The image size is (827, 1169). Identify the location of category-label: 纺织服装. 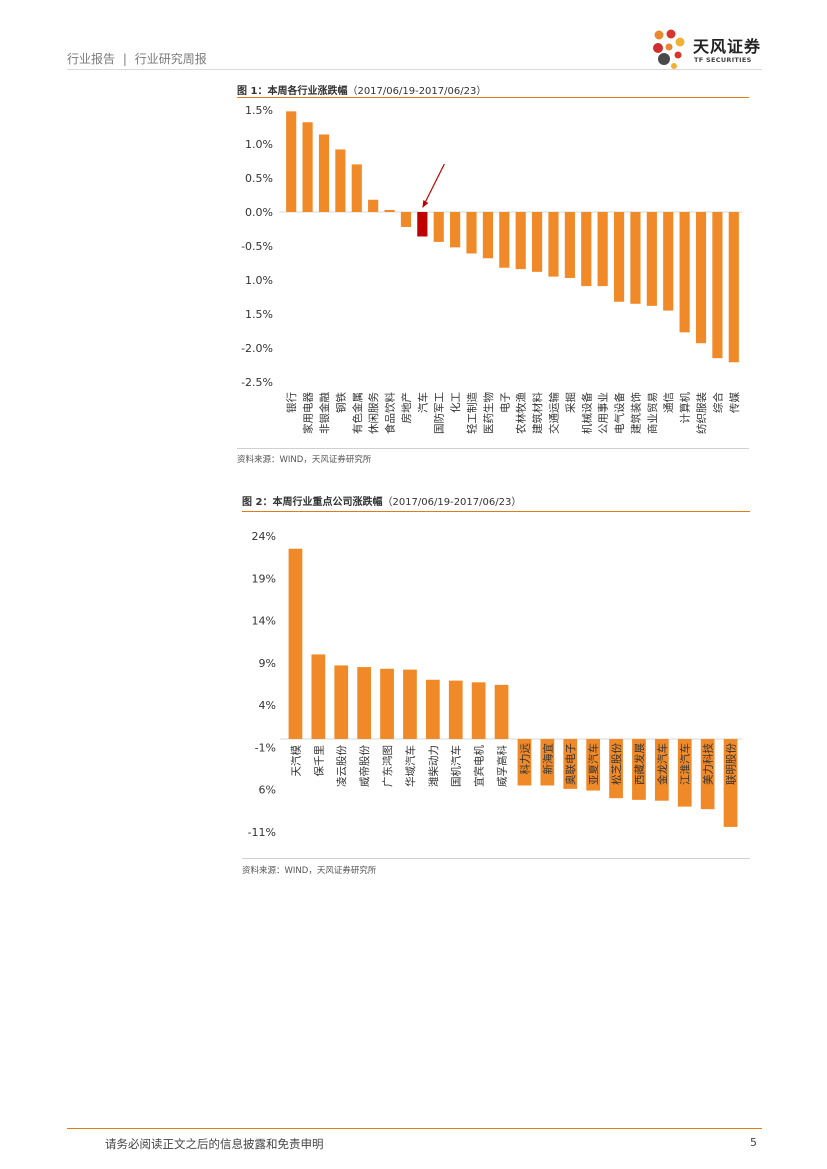
(701, 413).